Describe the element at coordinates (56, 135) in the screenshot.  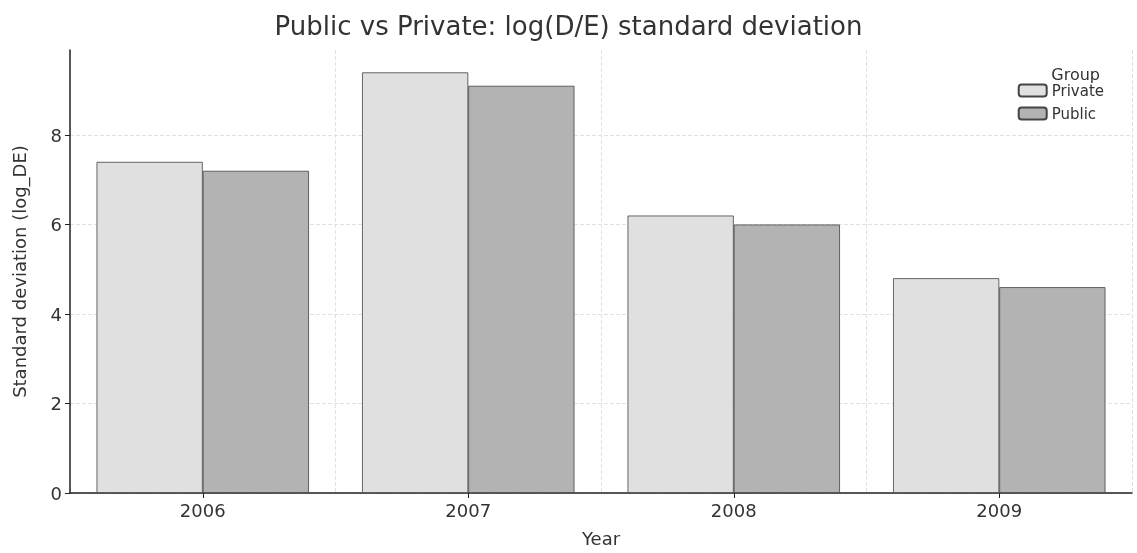
I see `y-tick-label: 8` at that location.